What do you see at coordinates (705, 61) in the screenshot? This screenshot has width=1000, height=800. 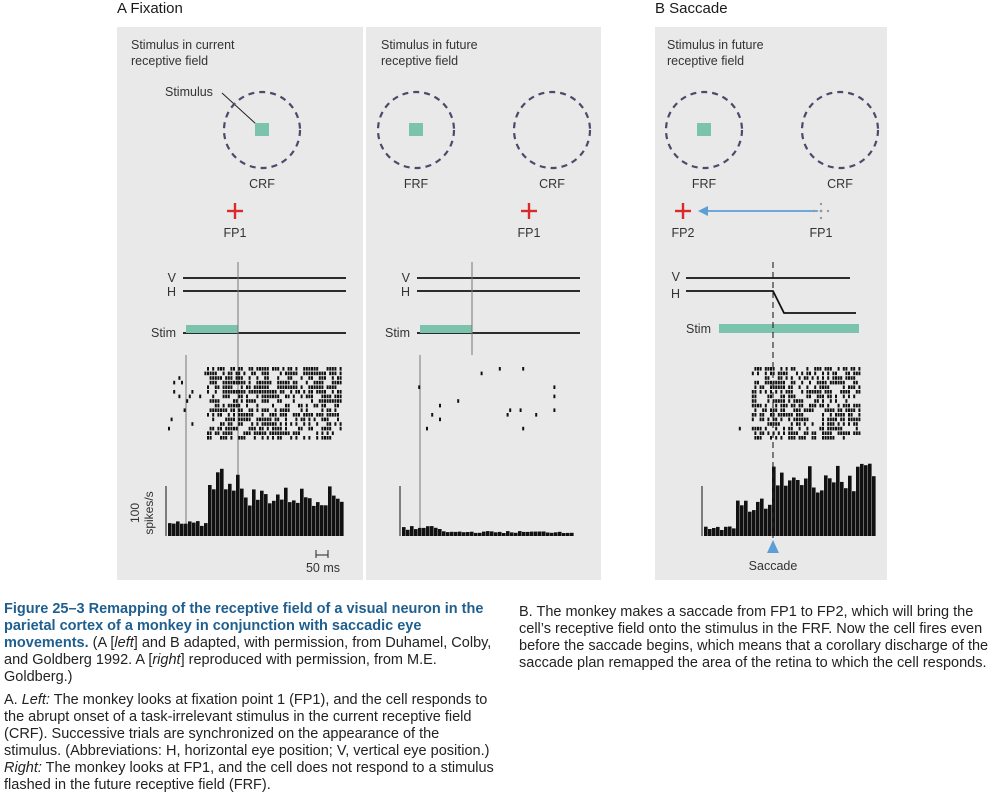 I see `b-heading-2: receptive field` at bounding box center [705, 61].